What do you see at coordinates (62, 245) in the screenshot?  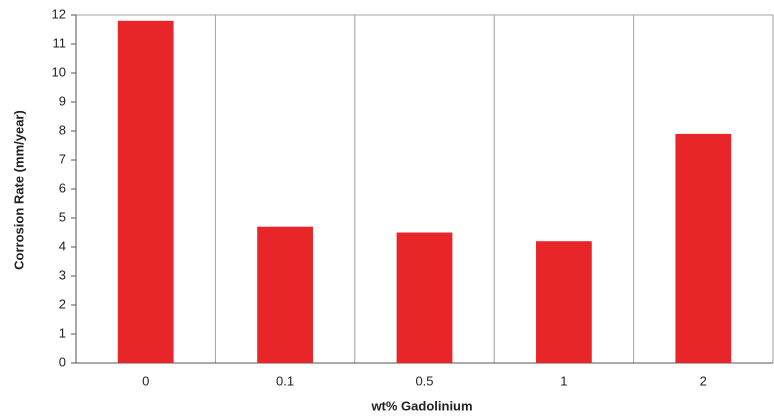 I see `y-tick-label: 4` at bounding box center [62, 245].